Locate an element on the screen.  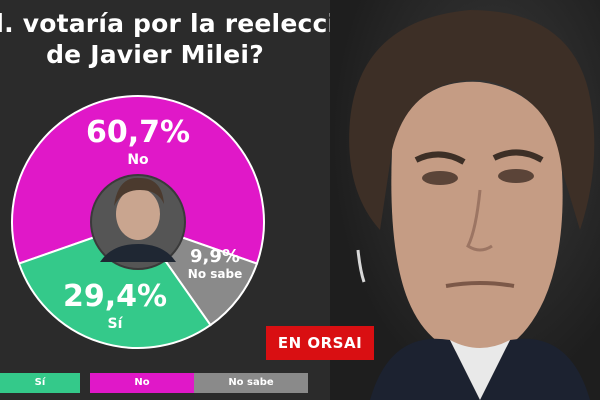
legend: Sí No No sabe is located at coordinates (155, 383).